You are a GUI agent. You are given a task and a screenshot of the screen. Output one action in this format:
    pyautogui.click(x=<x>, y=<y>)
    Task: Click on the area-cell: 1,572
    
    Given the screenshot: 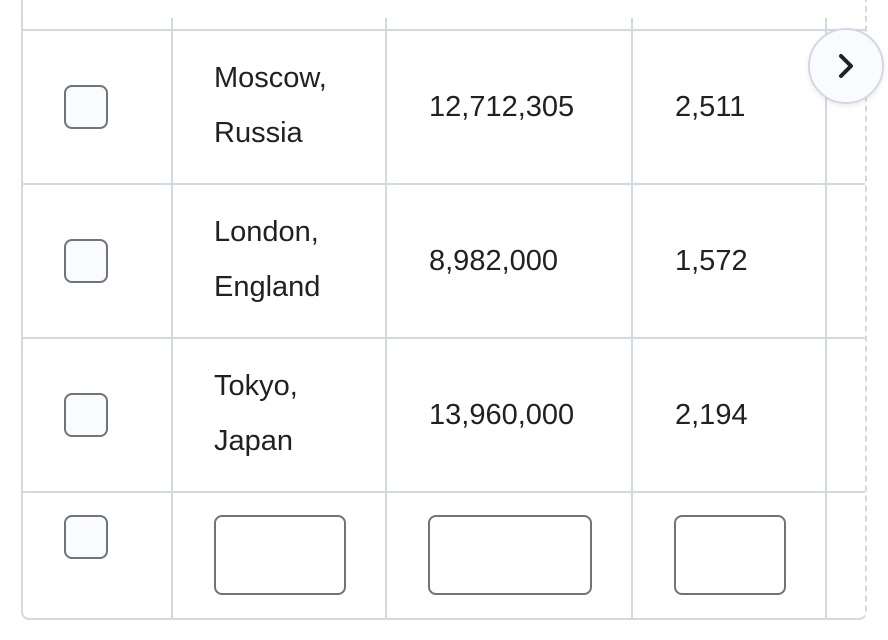 What is the action you would take?
    pyautogui.click(x=711, y=261)
    